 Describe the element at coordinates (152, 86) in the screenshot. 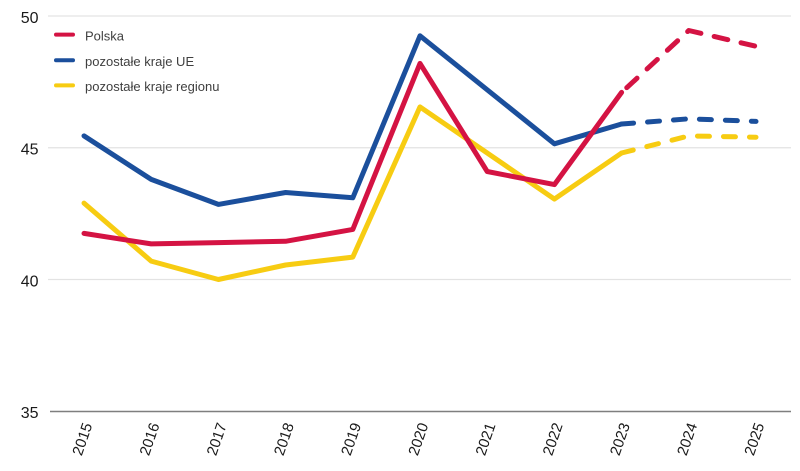

I see `svg-text: pozostałe kraje regionu` at that location.